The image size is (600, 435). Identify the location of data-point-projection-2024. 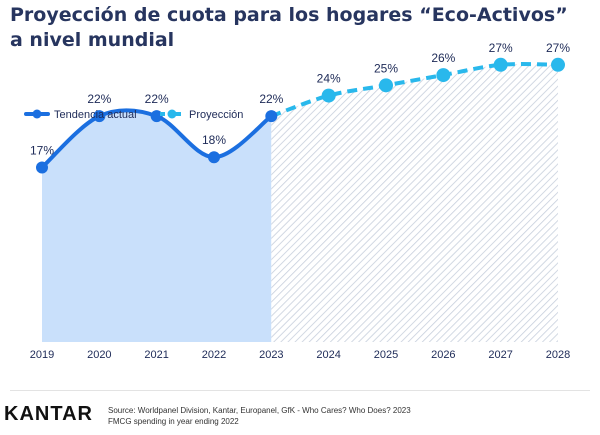
(328, 95).